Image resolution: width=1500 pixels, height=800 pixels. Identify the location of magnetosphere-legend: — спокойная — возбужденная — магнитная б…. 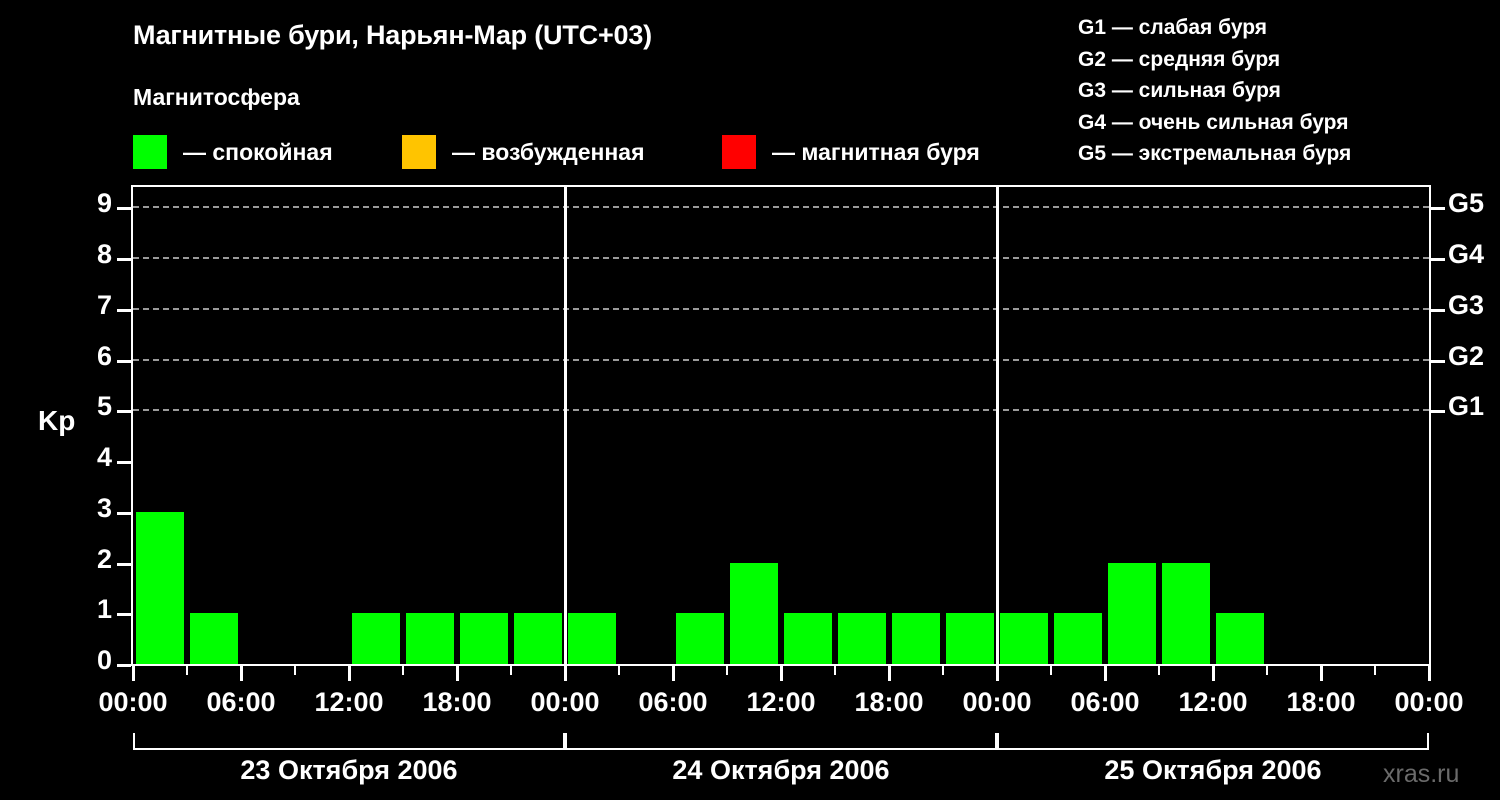
(750, 152).